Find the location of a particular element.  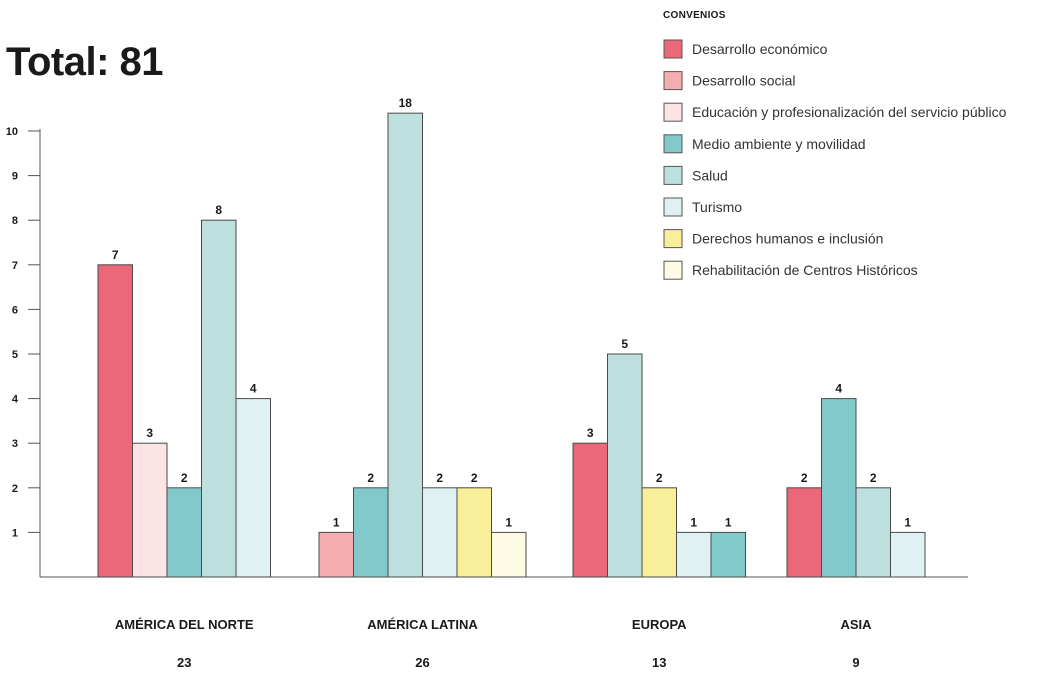

bar-asia-turismo is located at coordinates (908, 554).